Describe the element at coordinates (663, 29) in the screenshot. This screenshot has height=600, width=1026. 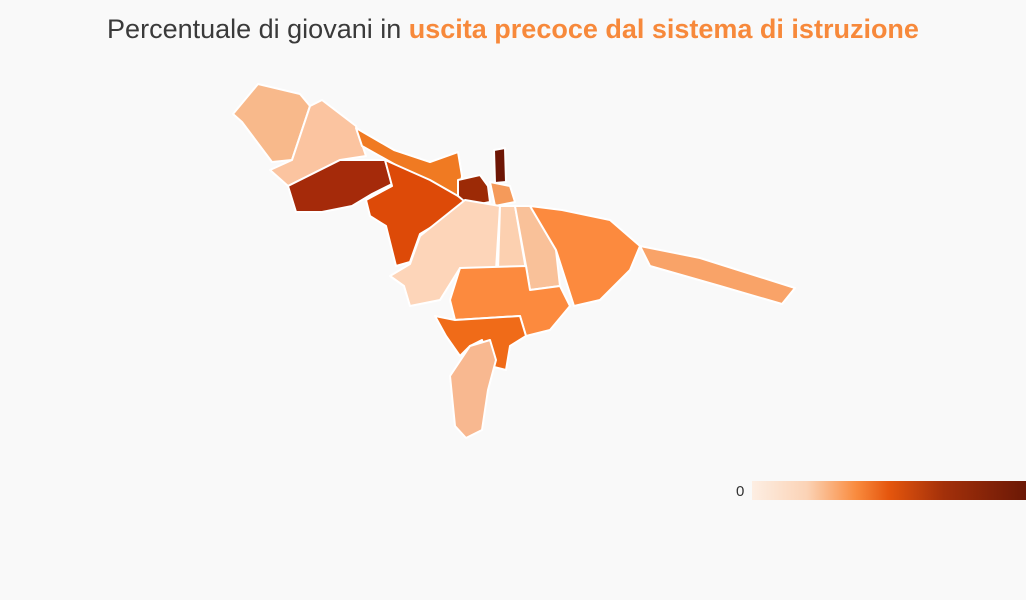
I see `title-highlight: uscita precoce dal sistema di istruzione` at that location.